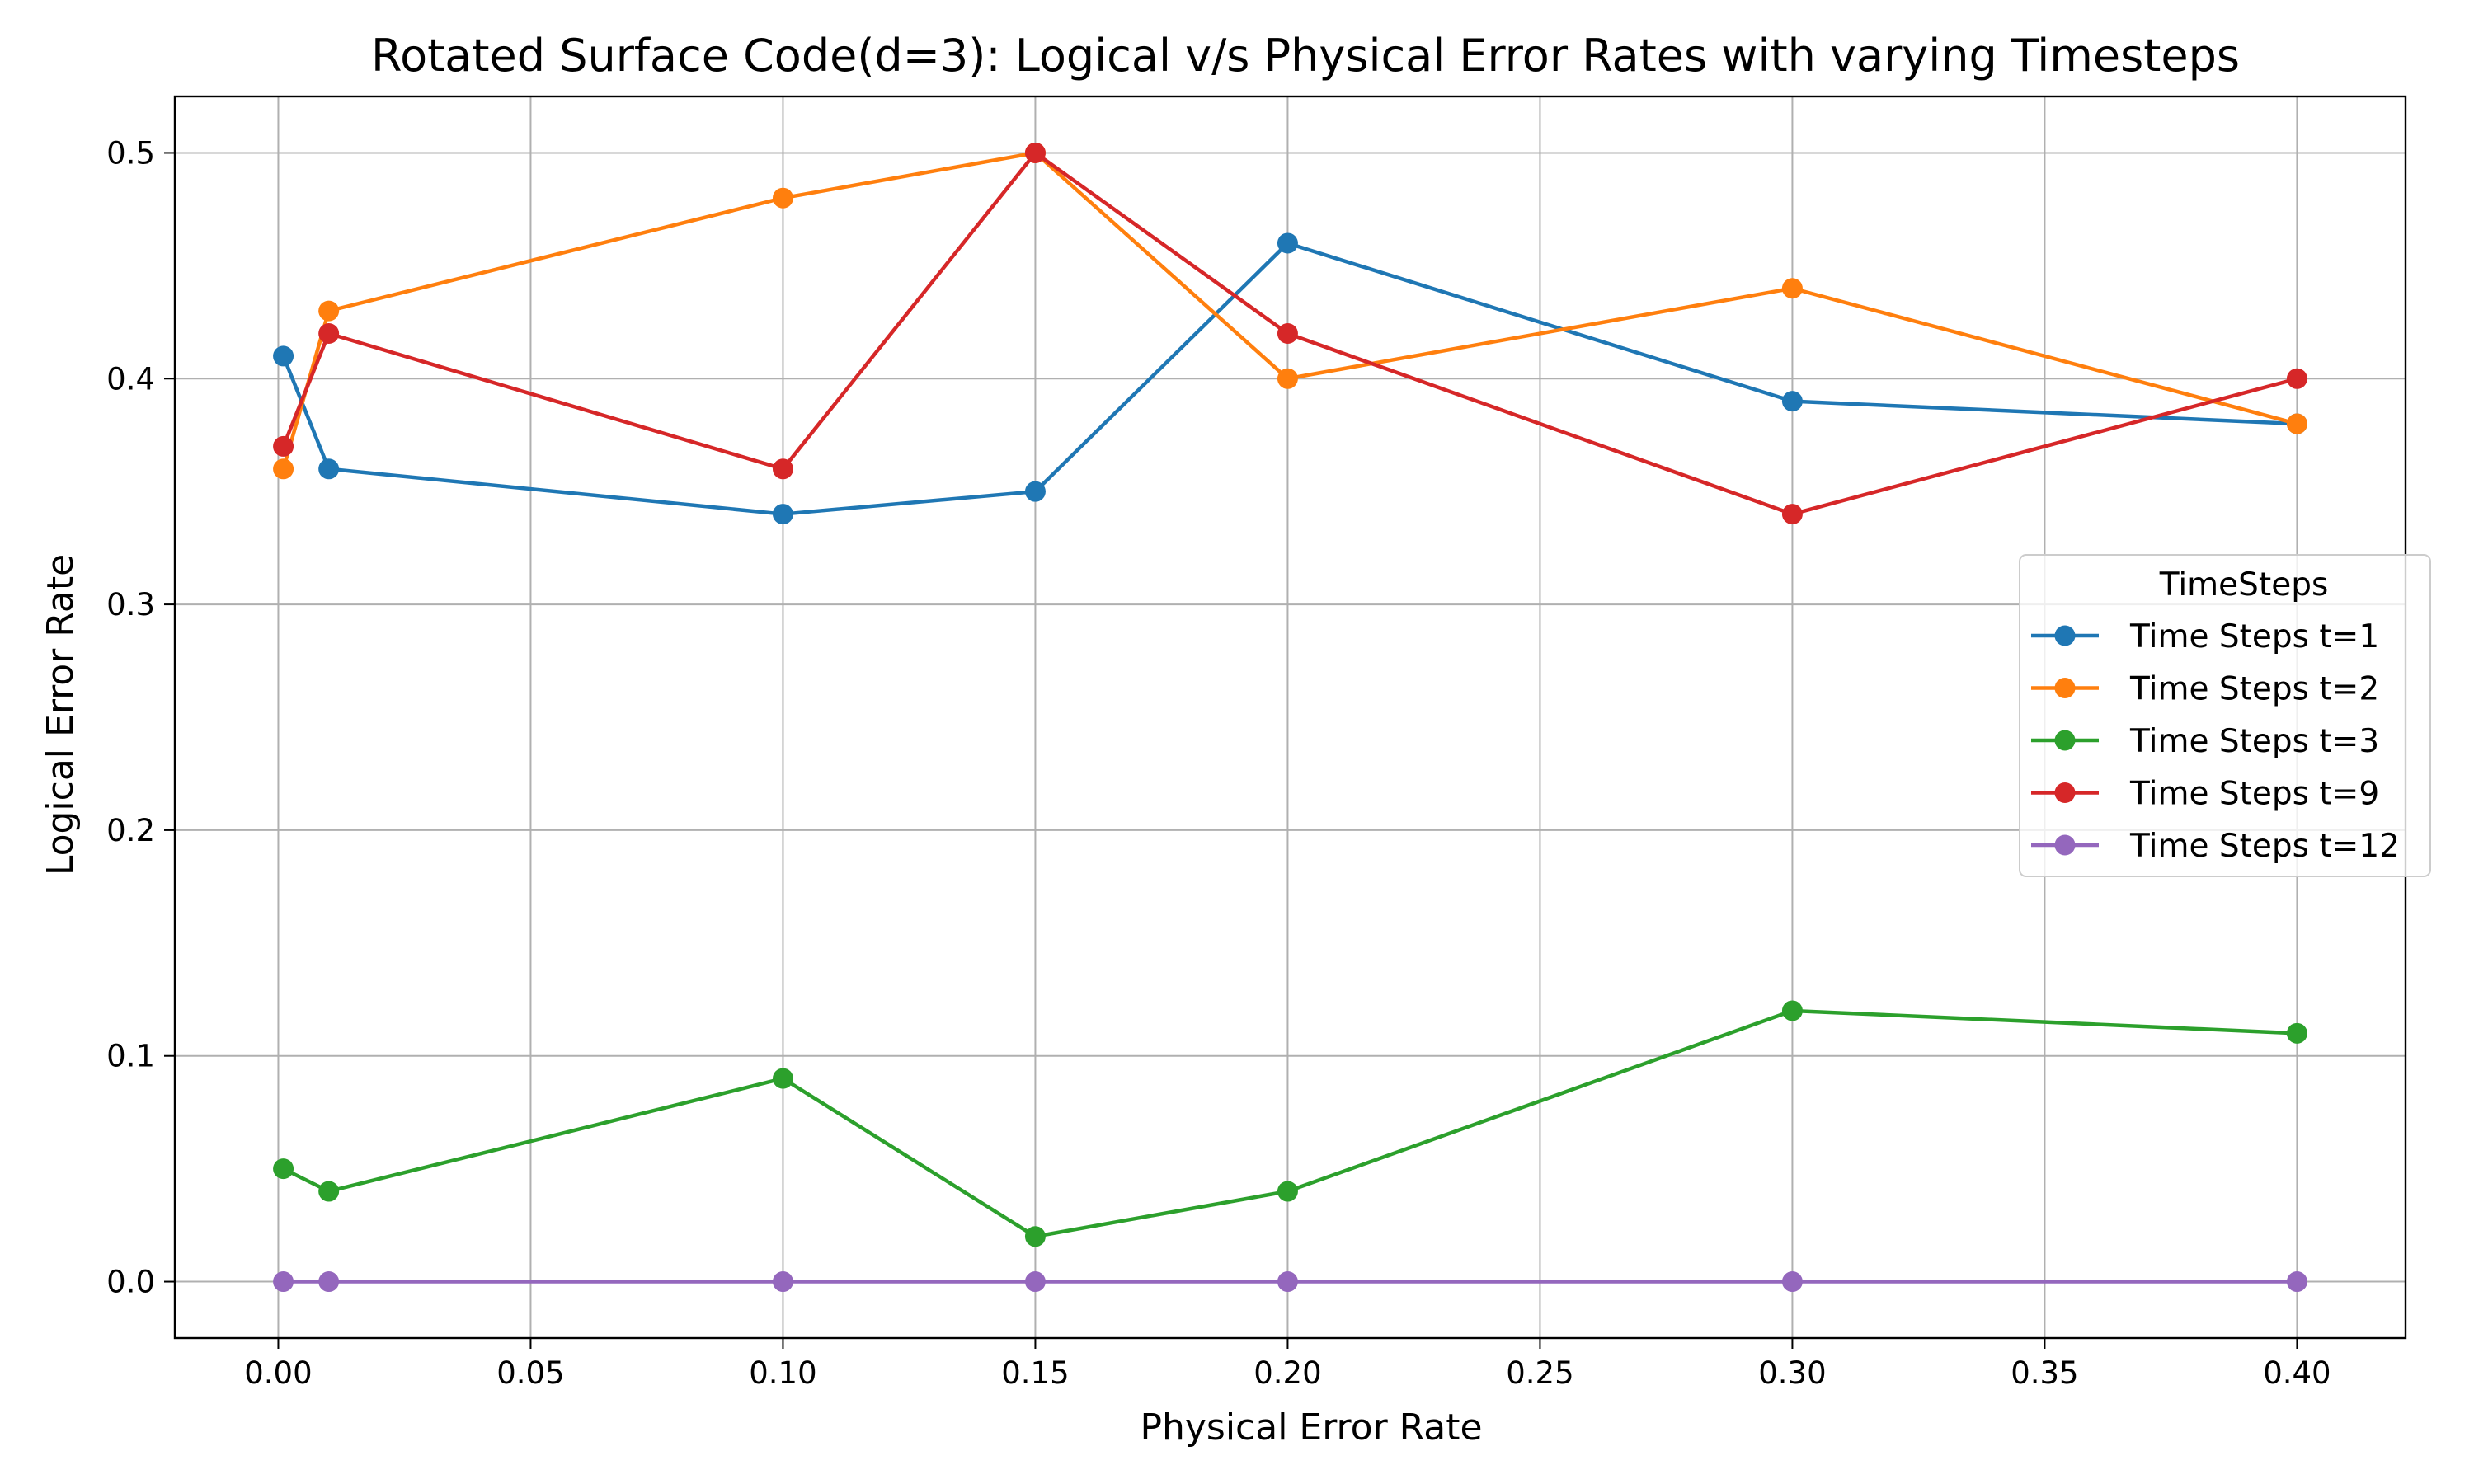 The image size is (2474, 1484). Describe the element at coordinates (2264, 846) in the screenshot. I see `legend-label: Time Steps t=12` at that location.